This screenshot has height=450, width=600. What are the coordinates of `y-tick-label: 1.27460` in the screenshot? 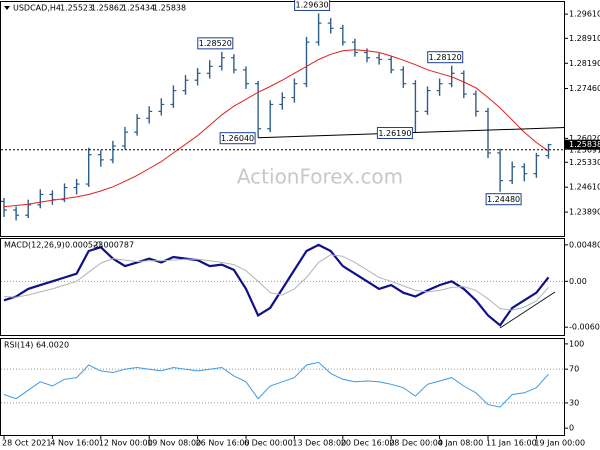 It's located at (584, 88).